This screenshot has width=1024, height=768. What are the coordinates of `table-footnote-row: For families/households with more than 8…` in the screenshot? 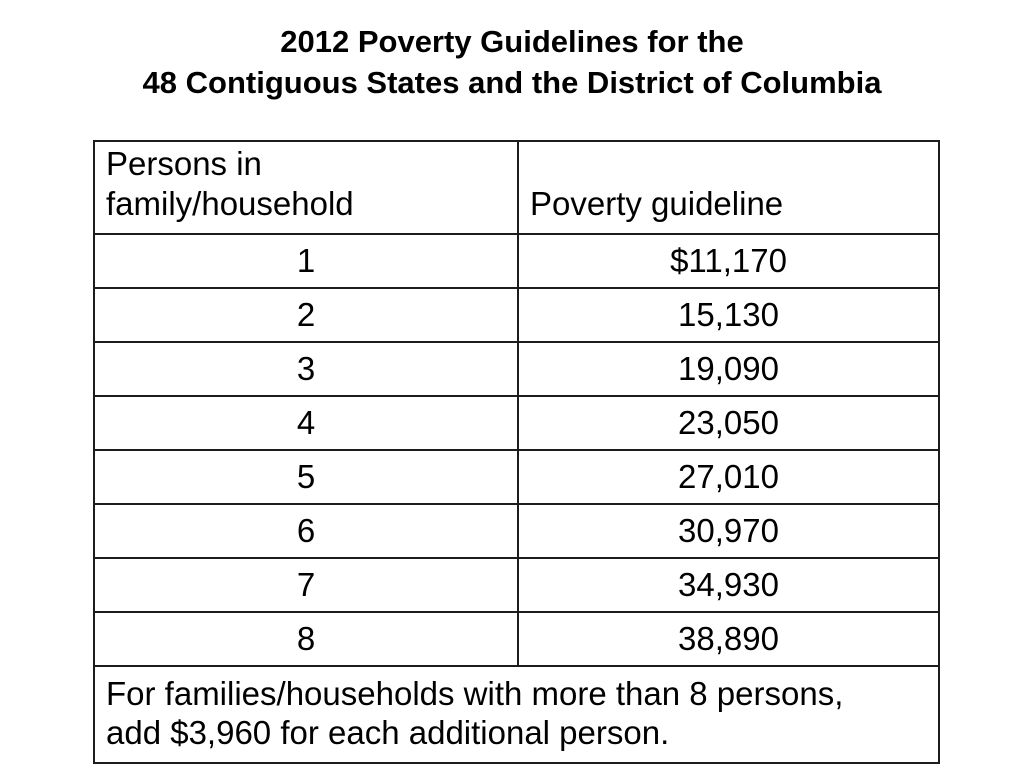 It's located at (516, 714).